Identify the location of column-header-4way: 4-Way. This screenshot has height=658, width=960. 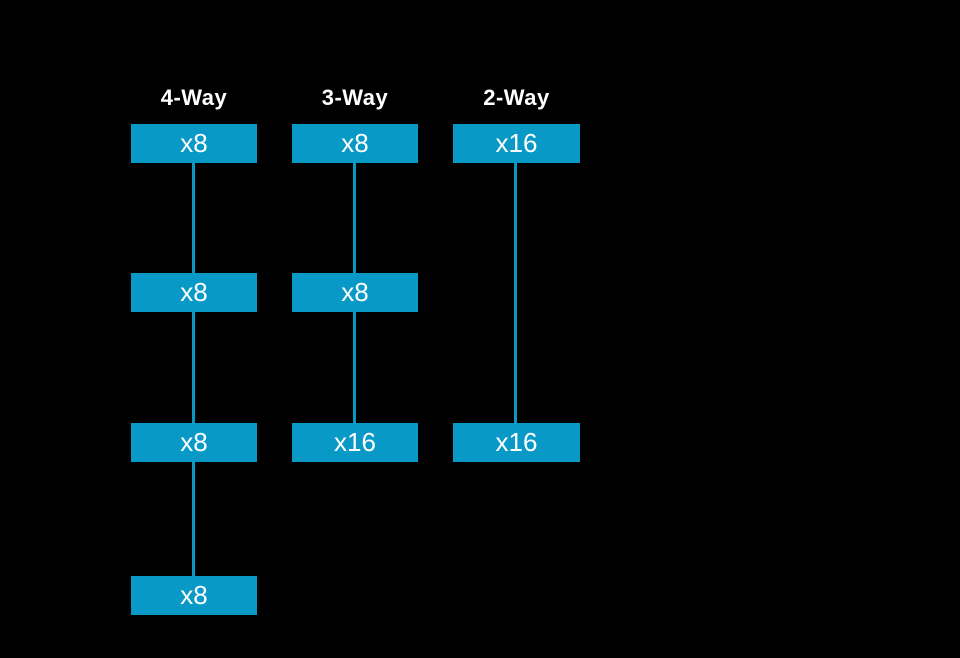
(194, 97).